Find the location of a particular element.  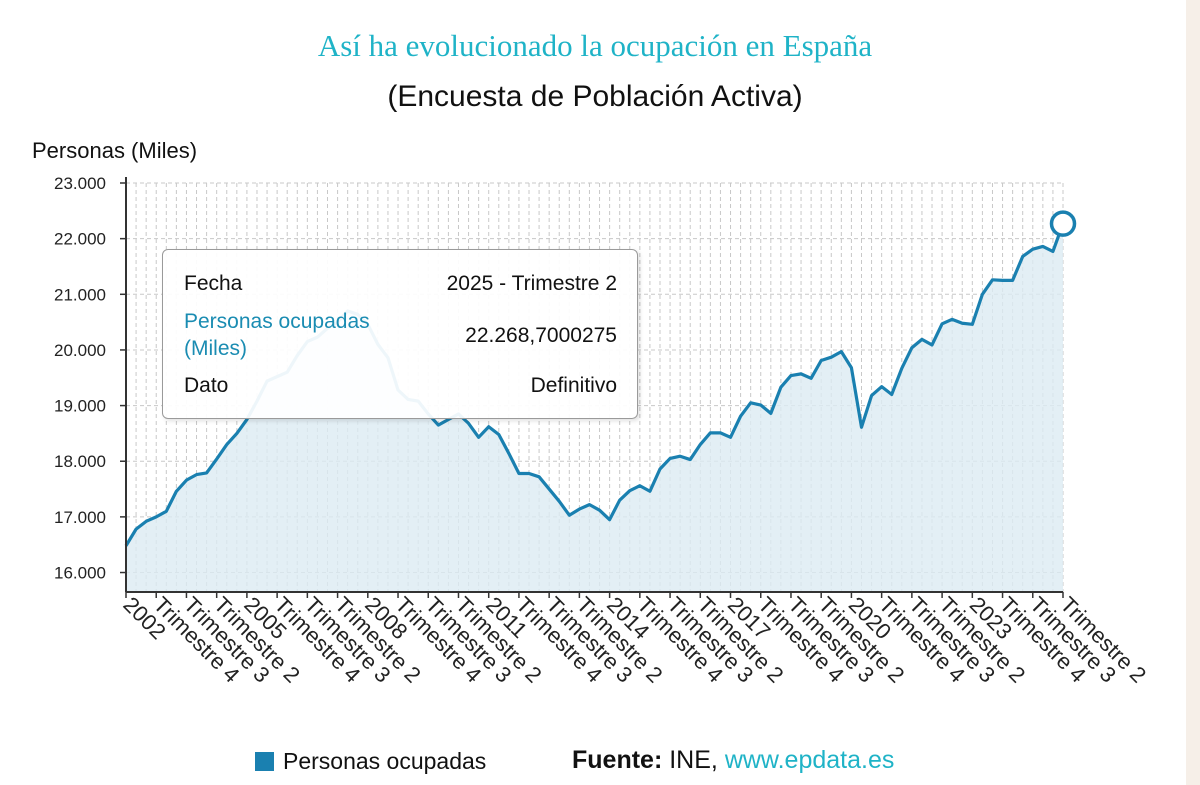

source-org: INE, is located at coordinates (693, 760).